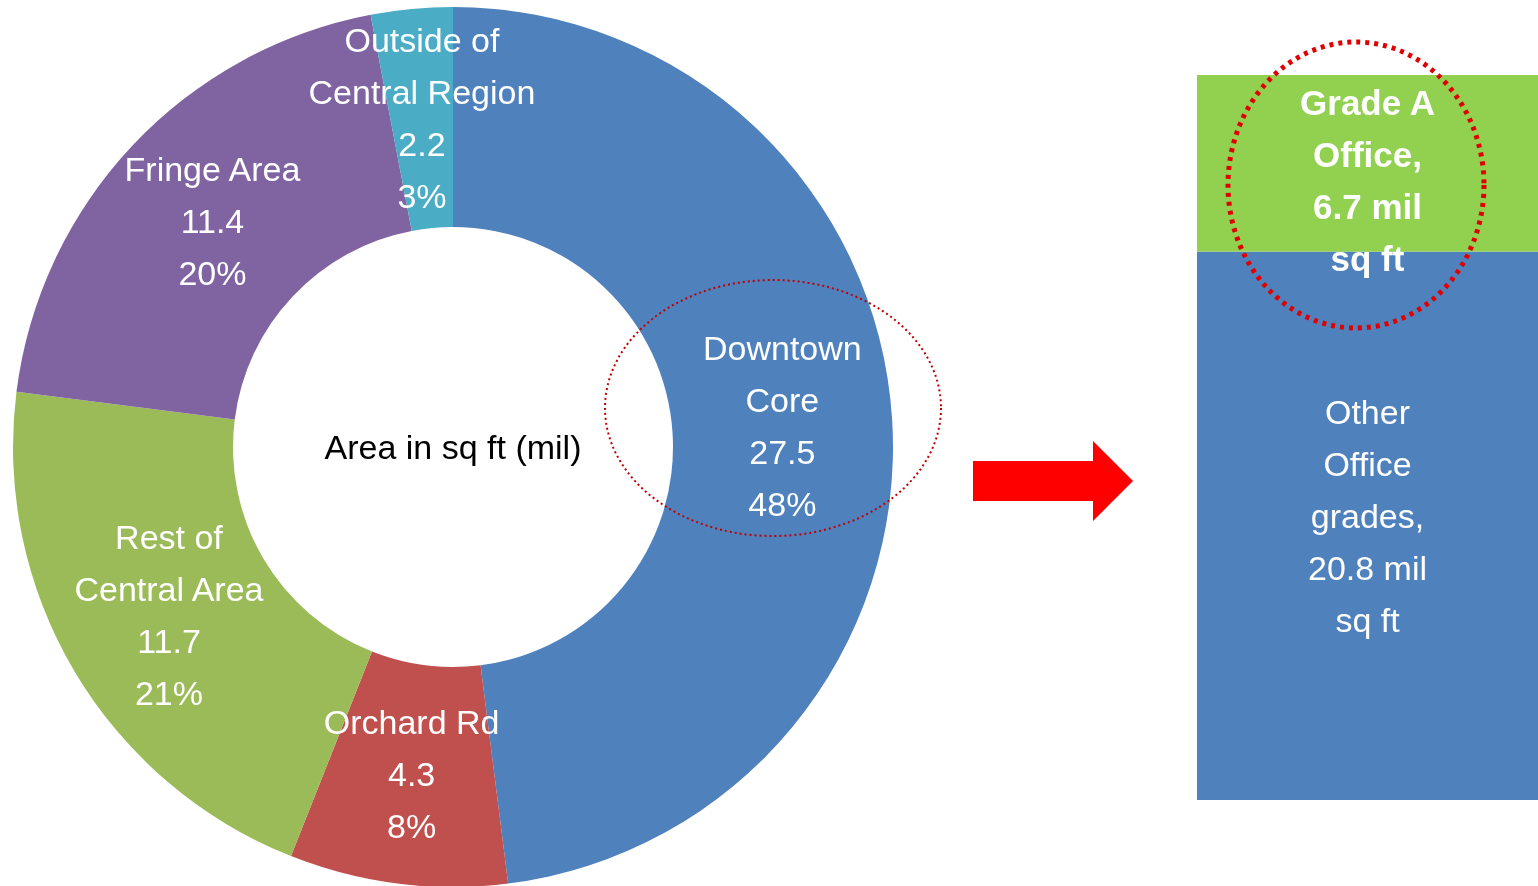 Image resolution: width=1538 pixels, height=886 pixels. Describe the element at coordinates (782, 374) in the screenshot. I see `slice-label: Downtown Core` at that location.